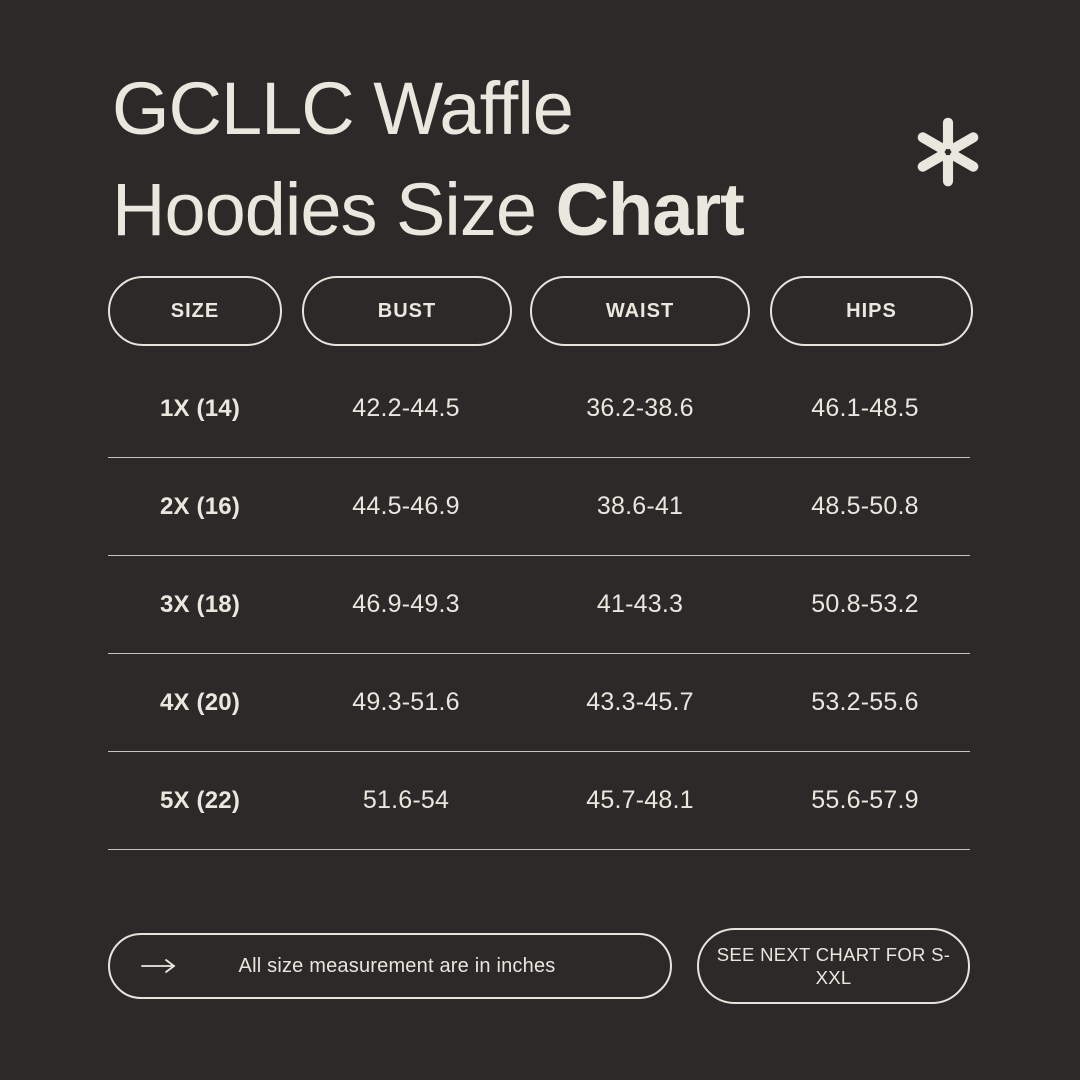  I want to click on header-pill-size: SIZE, so click(195, 311).